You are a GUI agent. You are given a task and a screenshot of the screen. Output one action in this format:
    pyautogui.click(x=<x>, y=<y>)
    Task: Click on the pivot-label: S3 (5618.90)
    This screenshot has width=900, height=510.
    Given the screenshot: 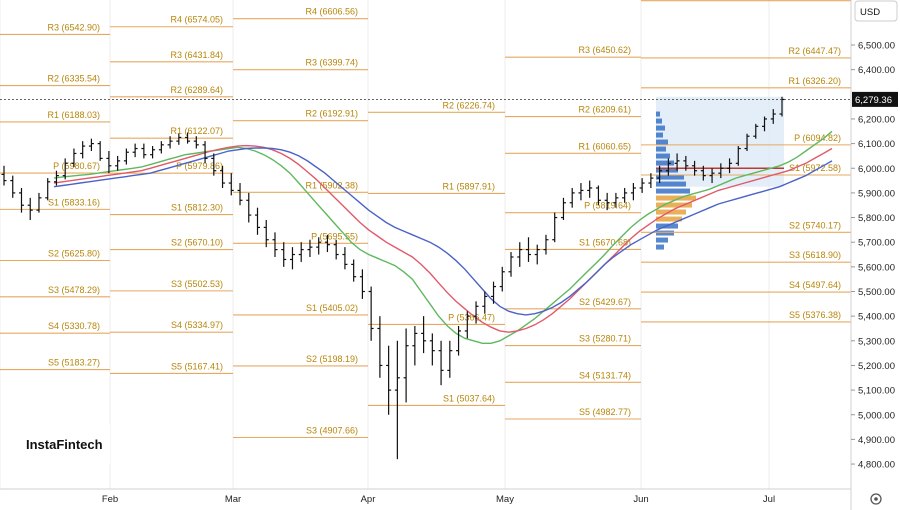 What is the action you would take?
    pyautogui.click(x=815, y=255)
    